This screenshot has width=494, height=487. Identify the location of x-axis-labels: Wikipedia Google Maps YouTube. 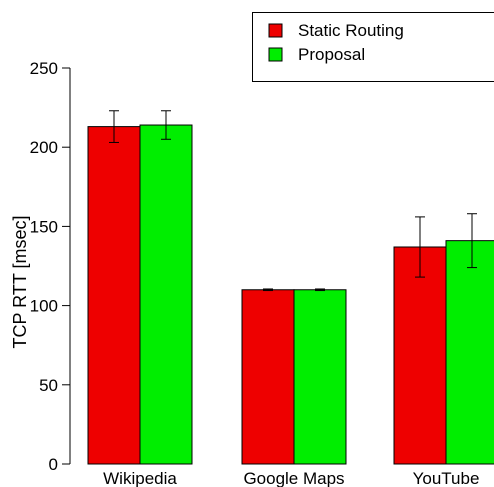
(291, 478).